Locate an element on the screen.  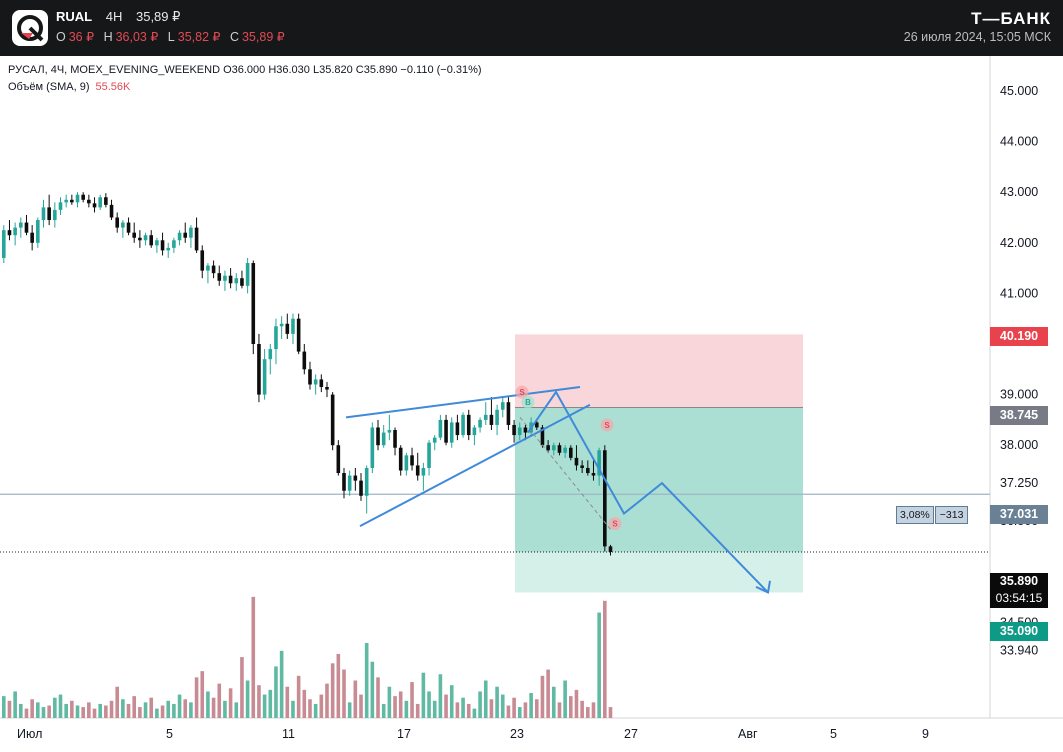
brand-name: Т—БАНК is located at coordinates (1011, 18).